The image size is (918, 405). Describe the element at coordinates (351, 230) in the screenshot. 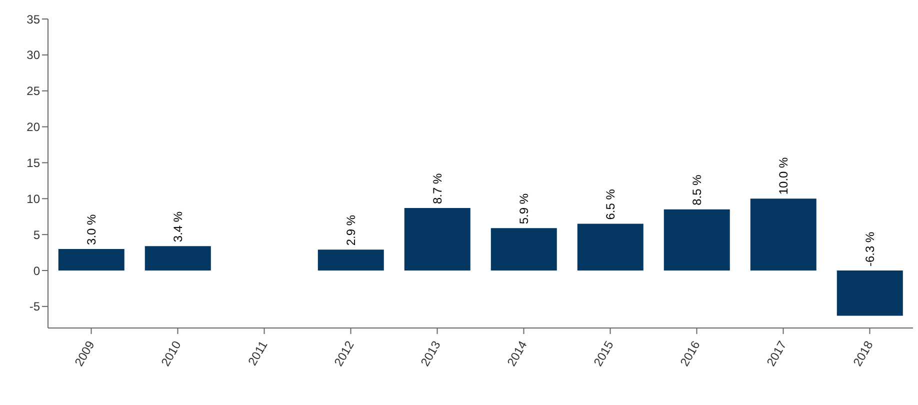

I see `data-label: 2.9 %` at that location.